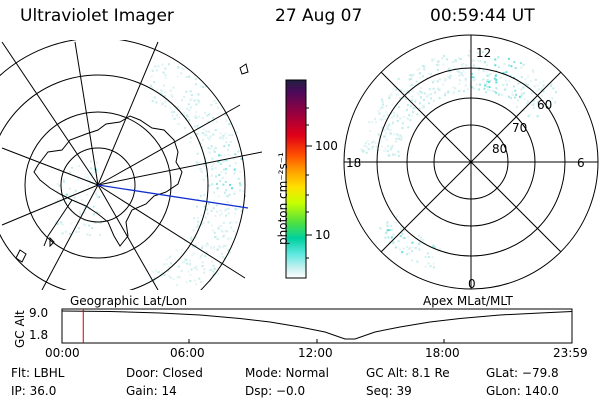 The image size is (600, 400). I want to click on mlt-label-6: 6, so click(581, 163).